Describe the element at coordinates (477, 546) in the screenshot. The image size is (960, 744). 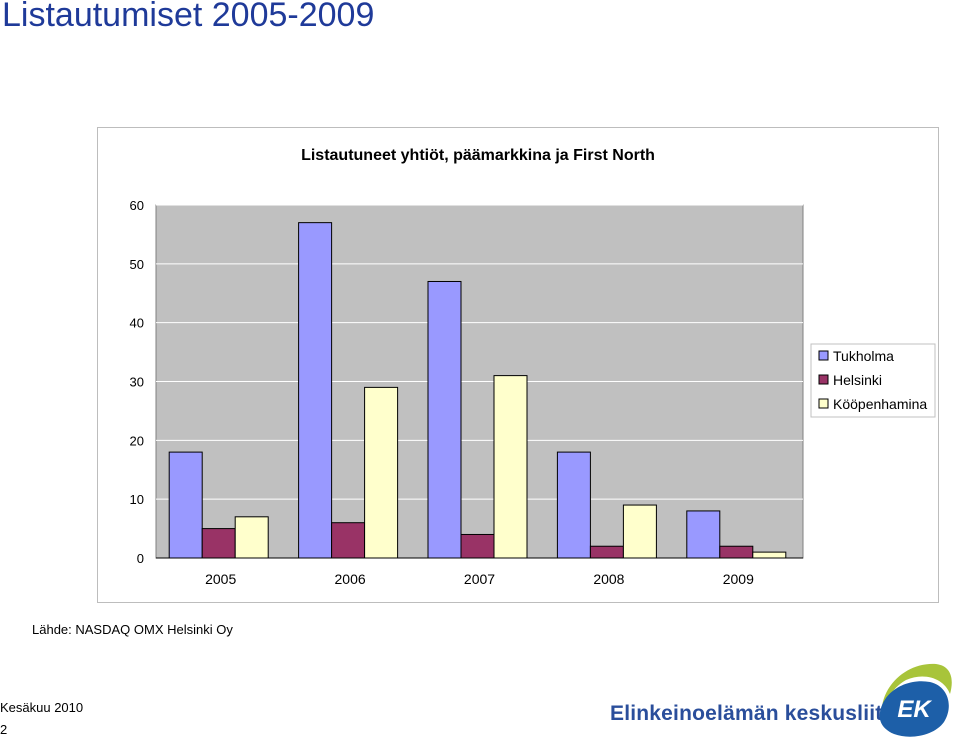
I see `bar-helsinki-2007` at that location.